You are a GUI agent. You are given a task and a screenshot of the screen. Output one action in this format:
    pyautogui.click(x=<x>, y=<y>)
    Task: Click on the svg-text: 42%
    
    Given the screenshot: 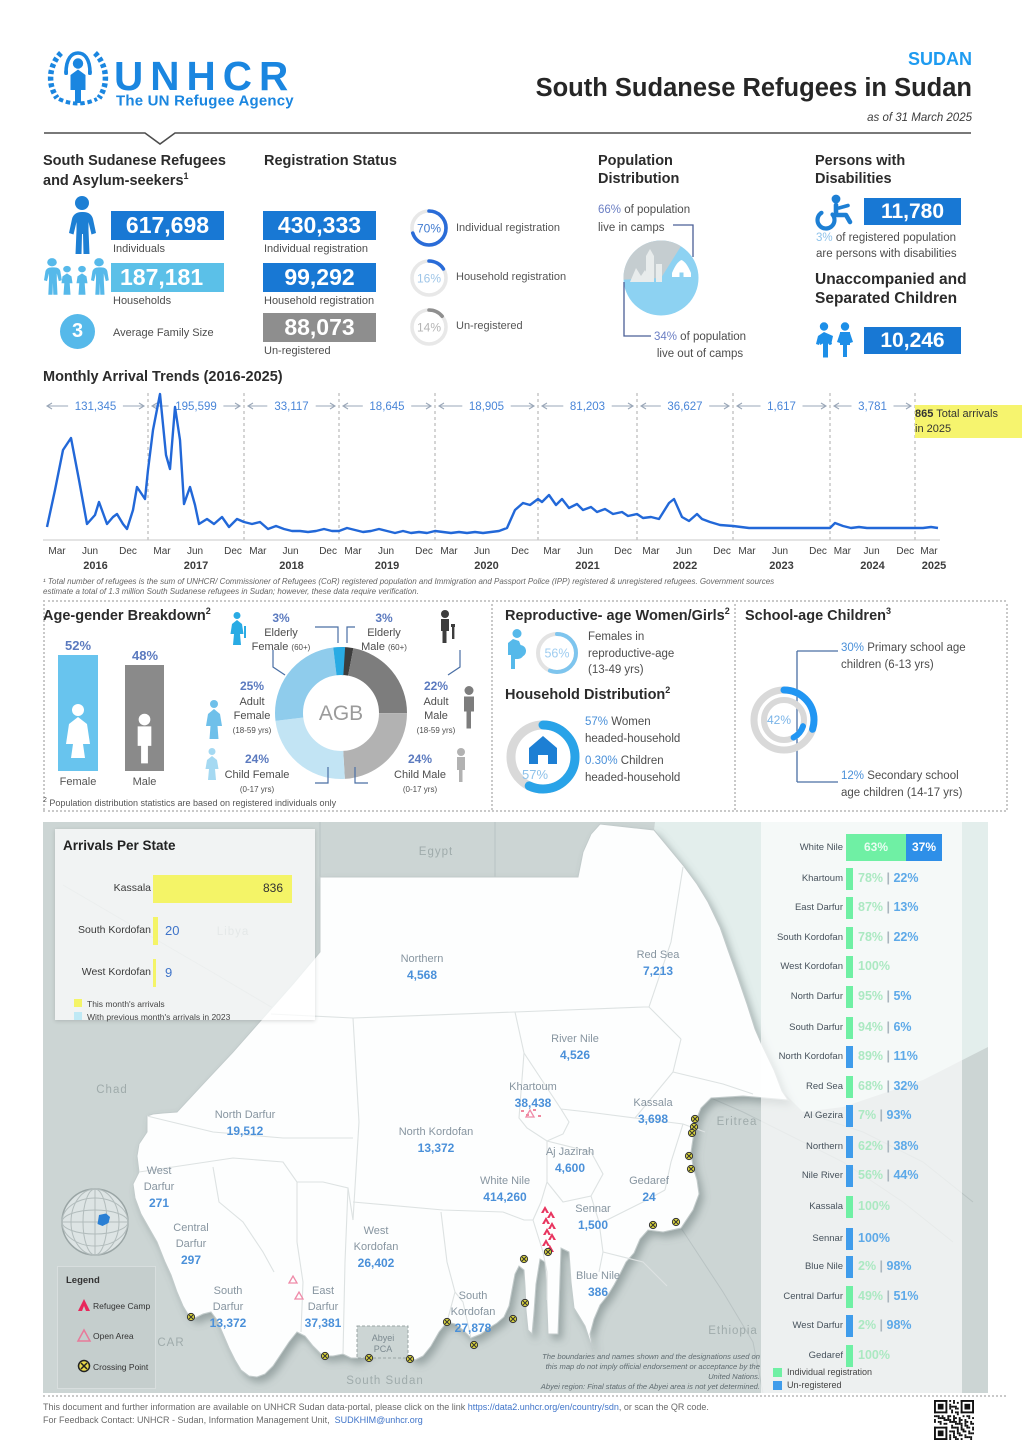 What is the action you would take?
    pyautogui.click(x=779, y=720)
    